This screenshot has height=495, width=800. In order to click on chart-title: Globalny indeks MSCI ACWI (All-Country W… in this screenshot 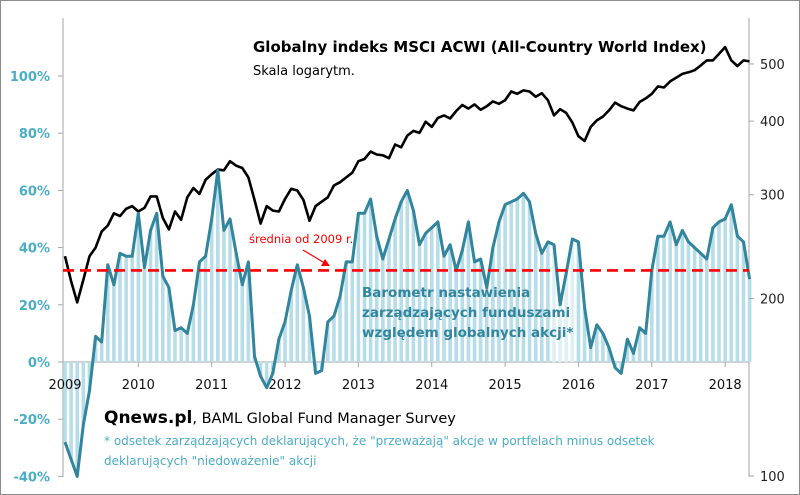, I will do `click(480, 47)`.